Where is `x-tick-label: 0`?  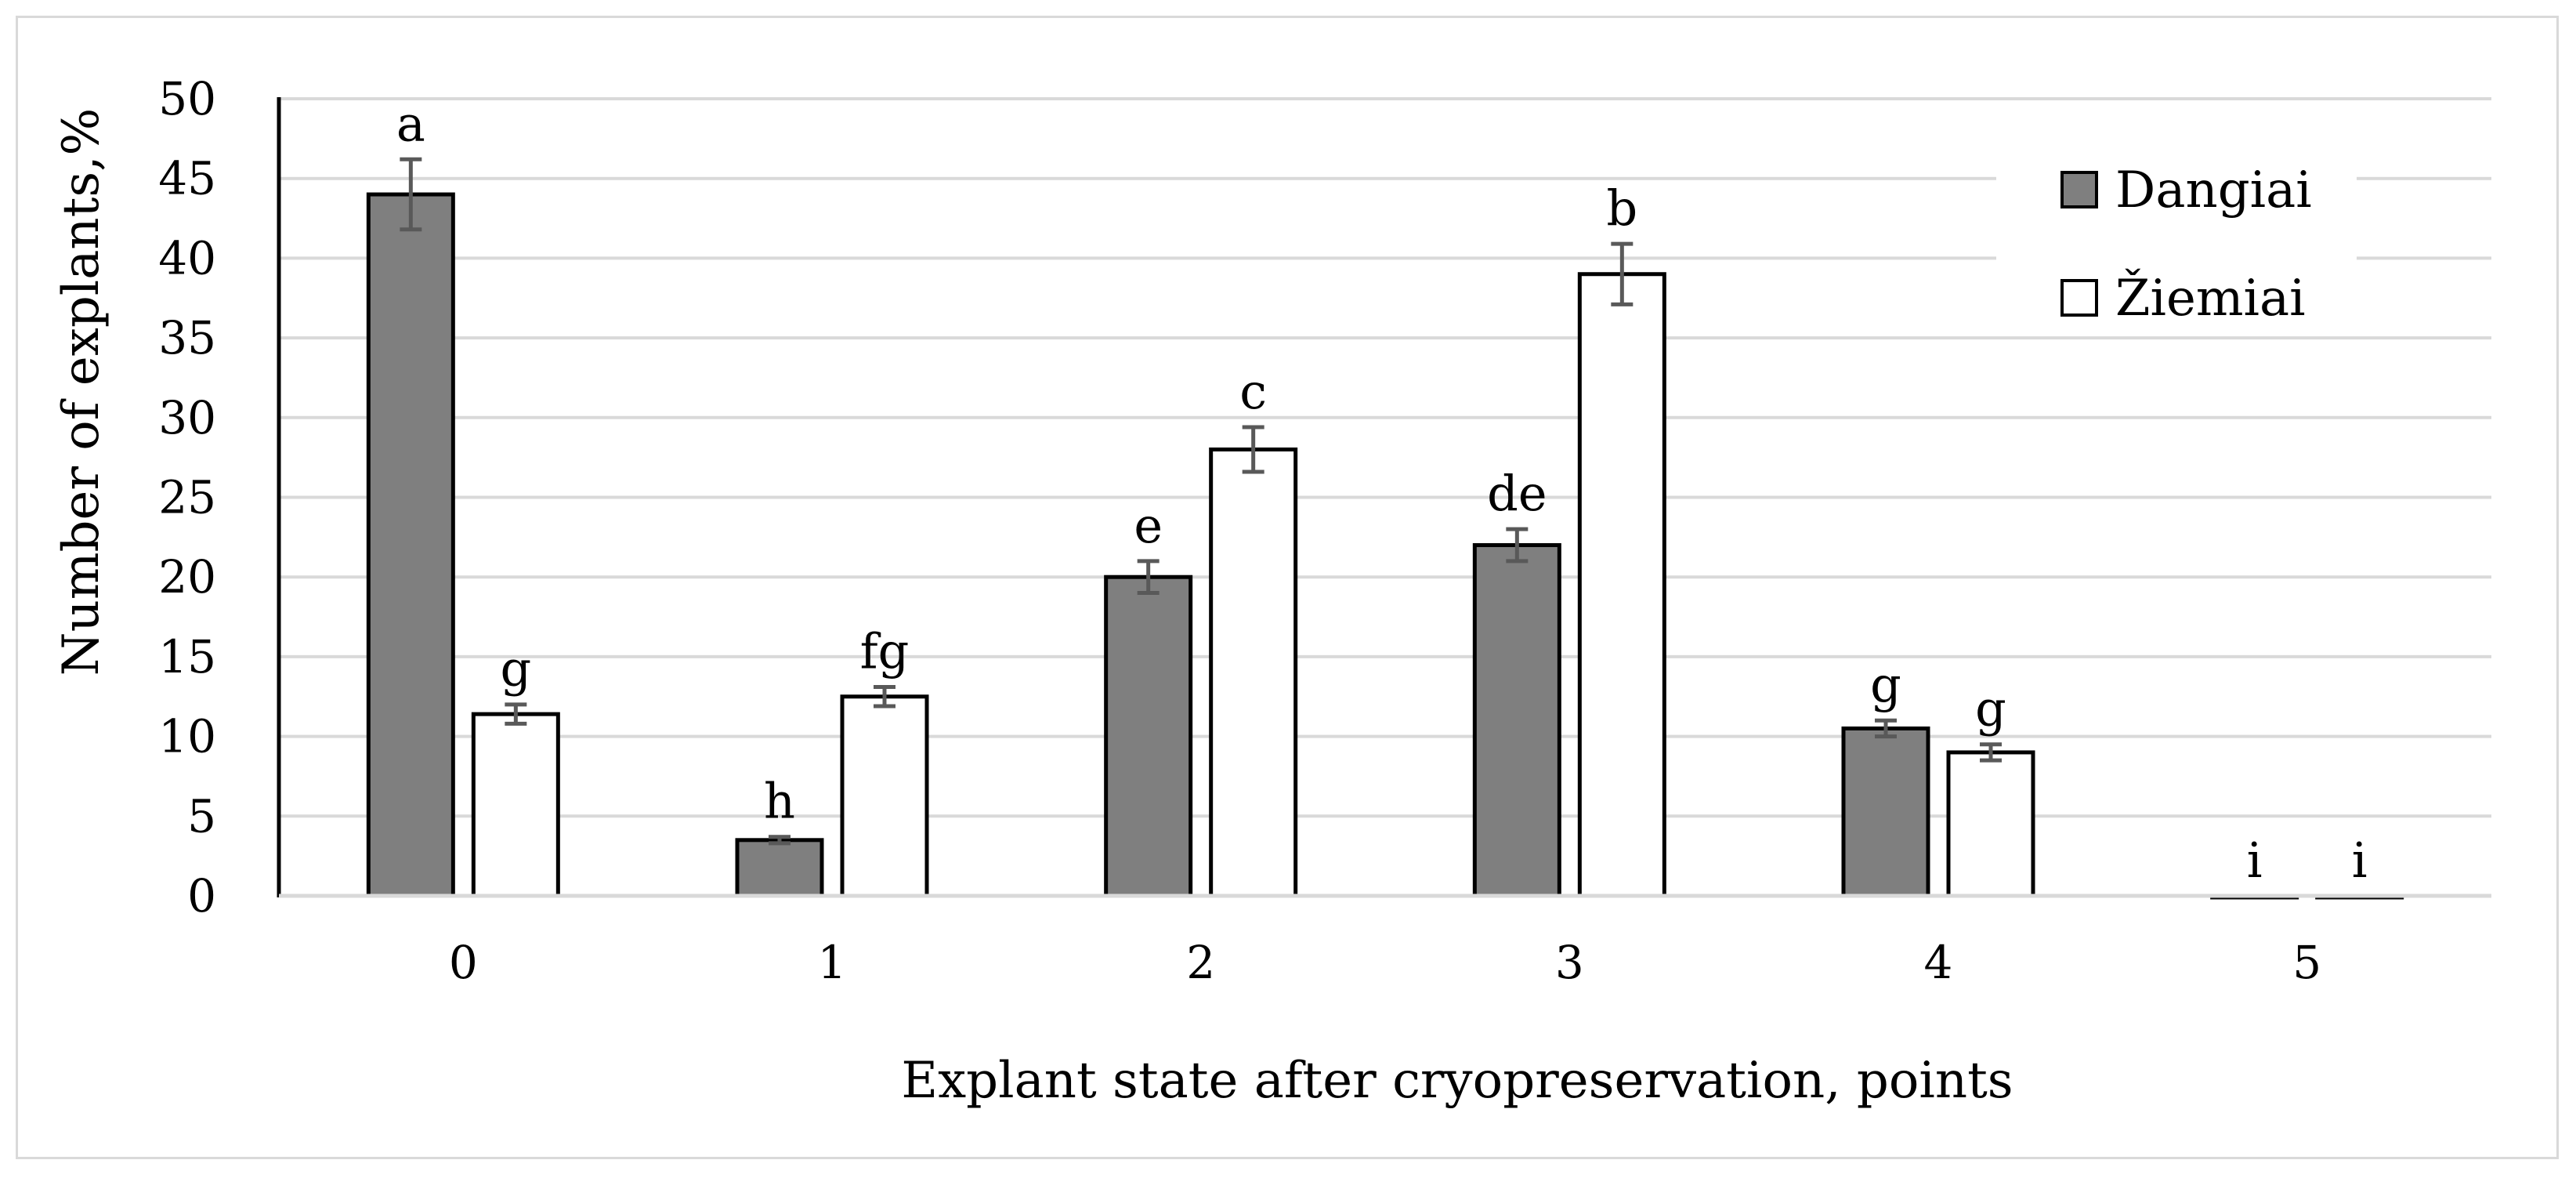
x-tick-label: 0 is located at coordinates (464, 962).